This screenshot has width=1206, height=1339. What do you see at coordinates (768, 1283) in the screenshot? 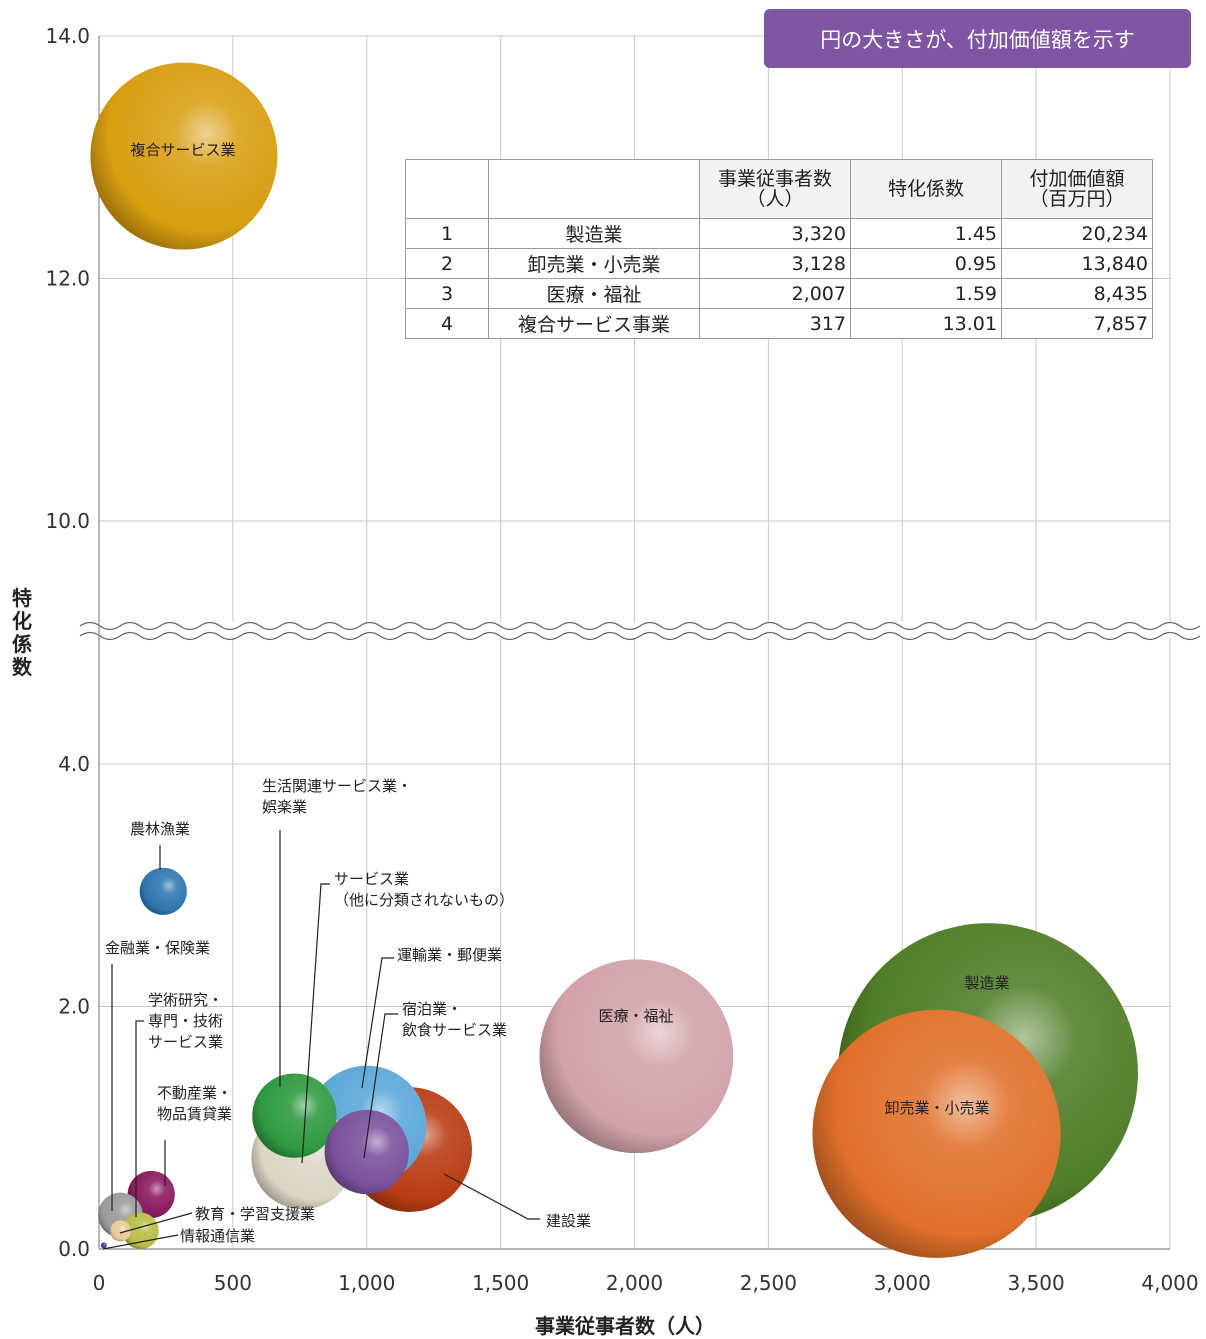
I see `x-tick-label: 2,500` at bounding box center [768, 1283].